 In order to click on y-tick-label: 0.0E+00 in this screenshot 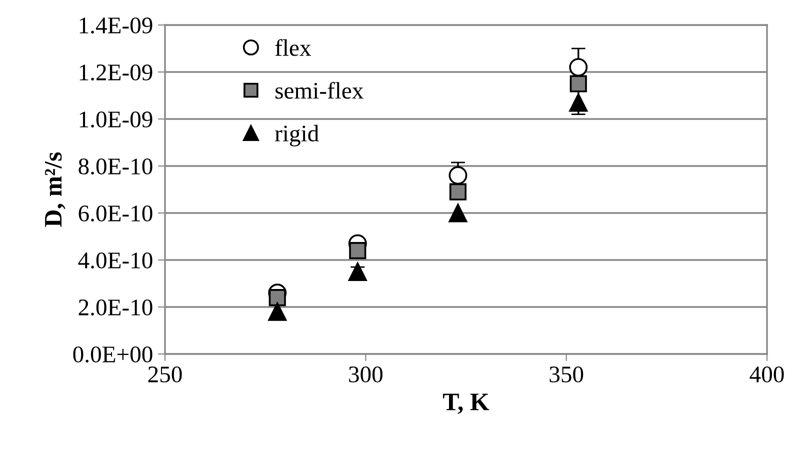, I will do `click(112, 354)`.